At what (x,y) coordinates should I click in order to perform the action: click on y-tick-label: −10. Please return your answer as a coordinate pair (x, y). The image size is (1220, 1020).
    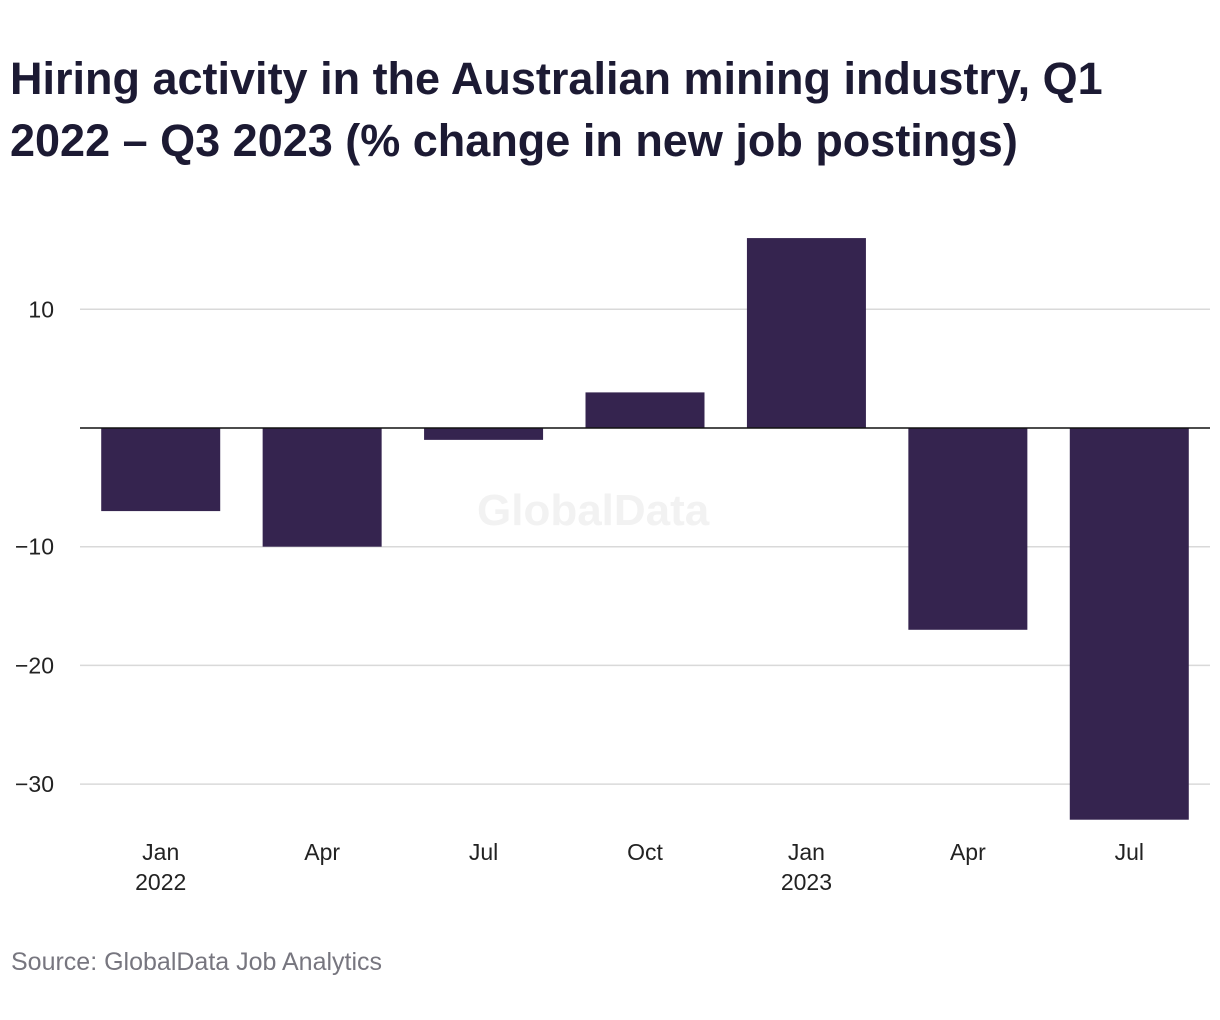
    Looking at the image, I should click on (34, 547).